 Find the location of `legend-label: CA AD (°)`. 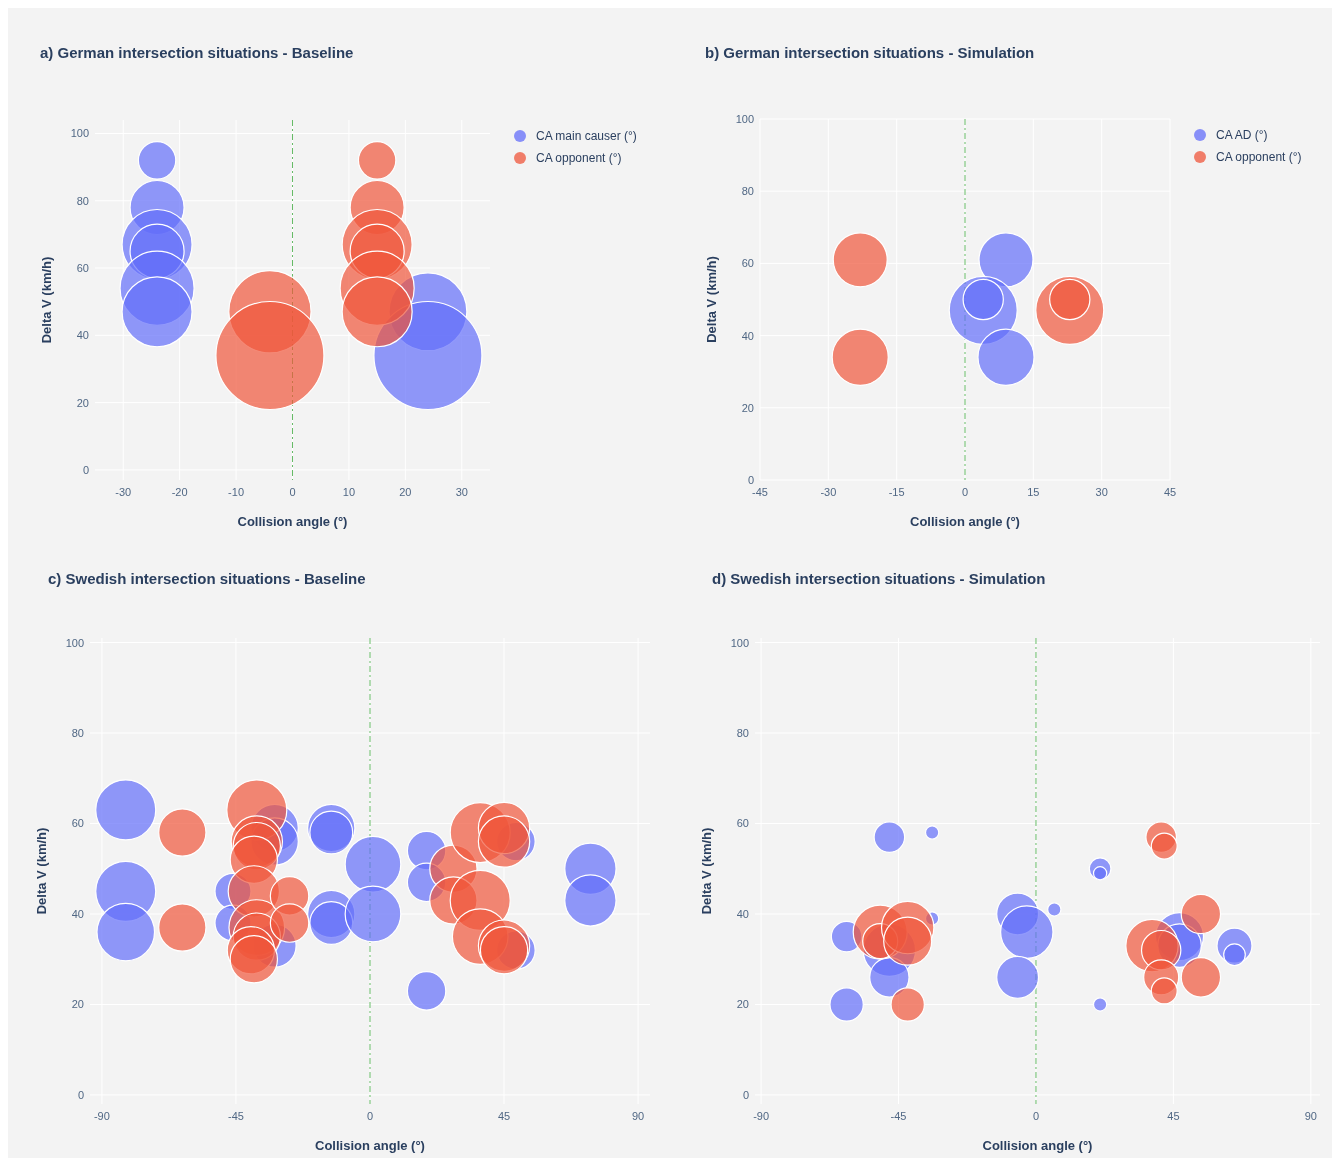

legend-label: CA AD (°) is located at coordinates (1242, 135).